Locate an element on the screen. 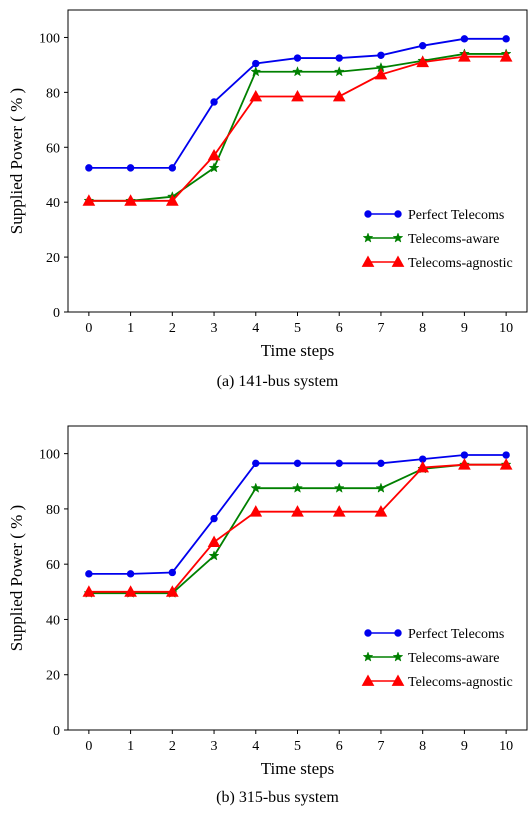 The image size is (531, 813). figure-caption: (b) 315-bus system is located at coordinates (277, 797).